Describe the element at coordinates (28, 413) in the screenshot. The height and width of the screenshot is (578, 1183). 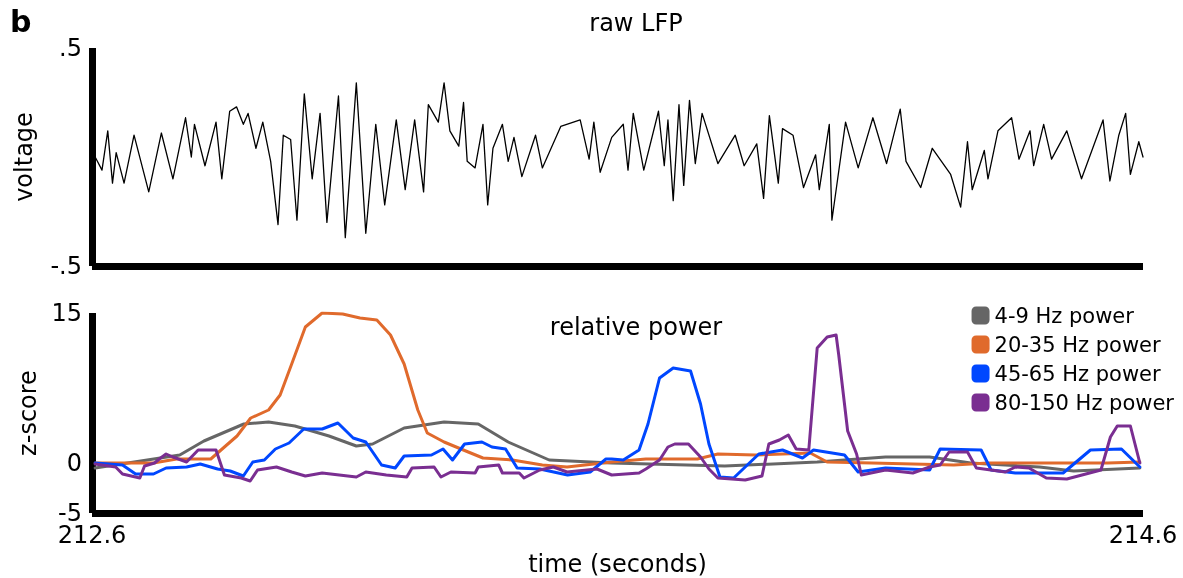
I see `y-axis-title: z-score` at that location.